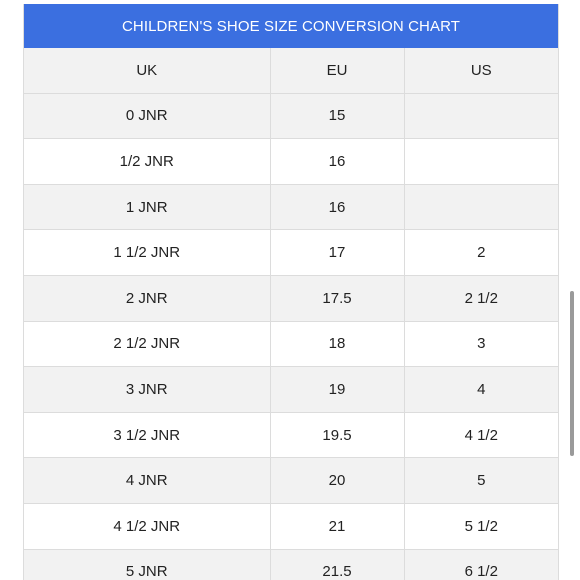 This screenshot has width=580, height=580. Describe the element at coordinates (147, 298) in the screenshot. I see `cell-uk: 2 JNR` at that location.